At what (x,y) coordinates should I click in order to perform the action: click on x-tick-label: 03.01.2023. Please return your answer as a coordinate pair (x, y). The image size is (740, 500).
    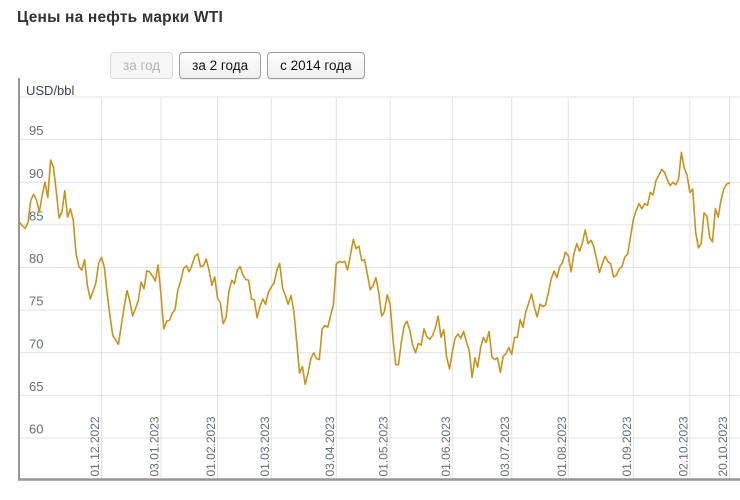
    Looking at the image, I should click on (154, 446).